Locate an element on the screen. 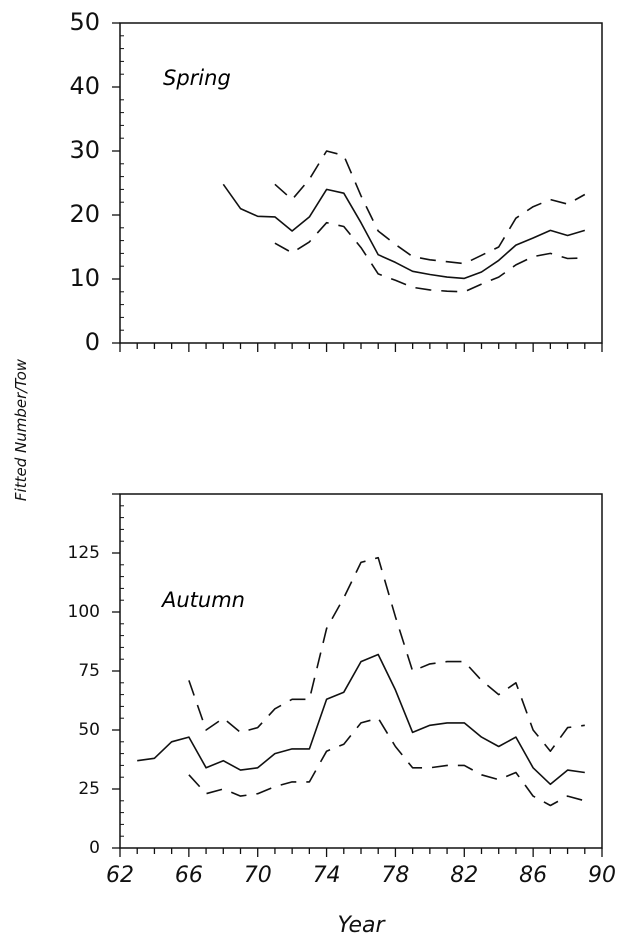 Image resolution: width=633 pixels, height=942 pixels. x-tick-label: 90 is located at coordinates (602, 875).